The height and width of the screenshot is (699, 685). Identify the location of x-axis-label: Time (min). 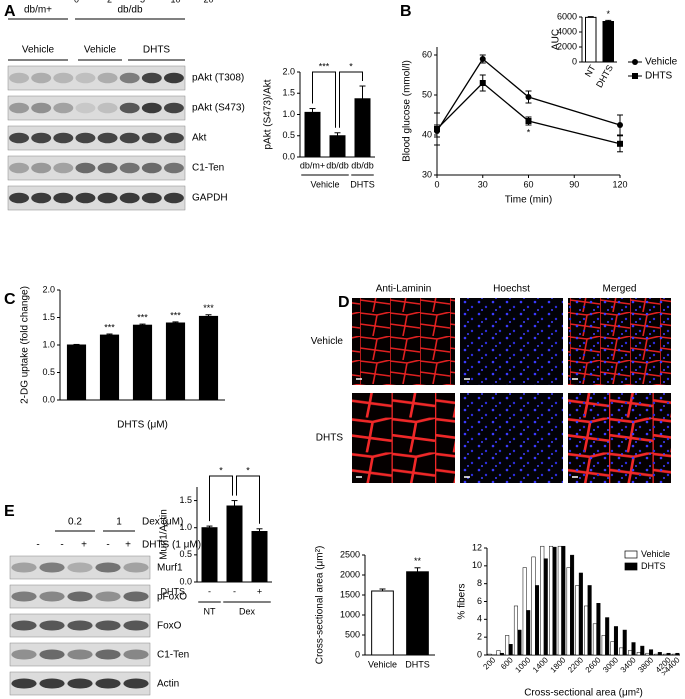
(528, 200).